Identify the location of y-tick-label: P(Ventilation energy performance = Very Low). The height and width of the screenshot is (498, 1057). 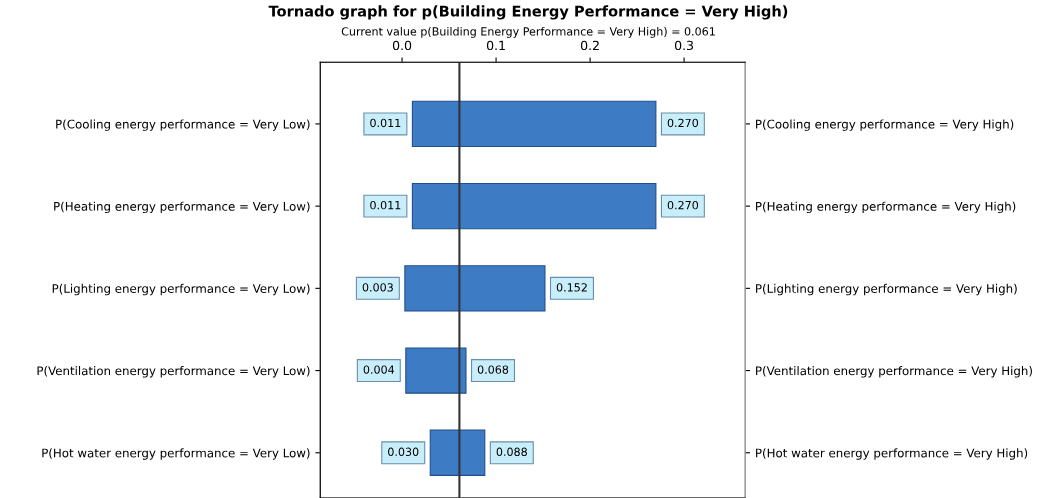
(173, 372).